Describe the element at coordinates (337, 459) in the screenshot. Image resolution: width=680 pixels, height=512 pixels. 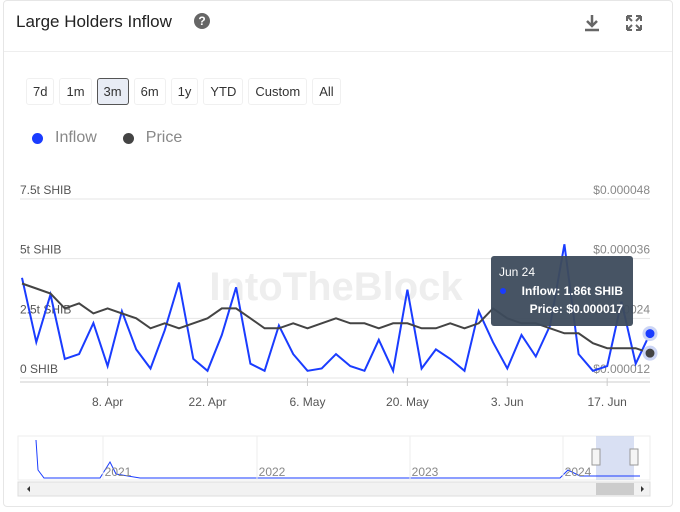
I see `navigator-line` at that location.